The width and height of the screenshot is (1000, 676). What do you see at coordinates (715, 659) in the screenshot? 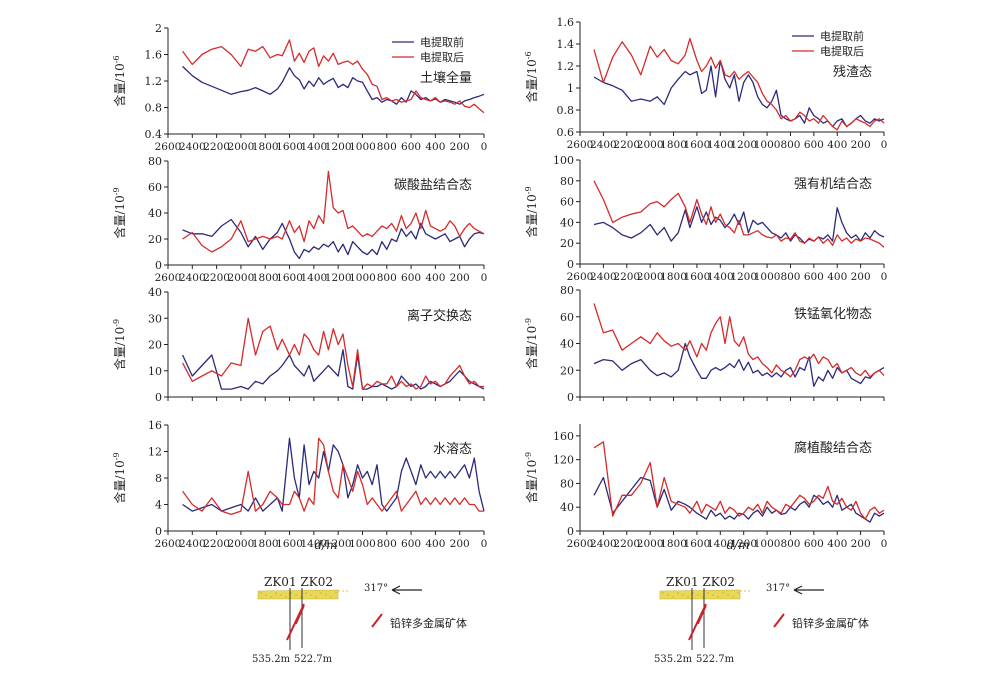
I see `depth-label-zk02: 522.7m` at bounding box center [715, 659].